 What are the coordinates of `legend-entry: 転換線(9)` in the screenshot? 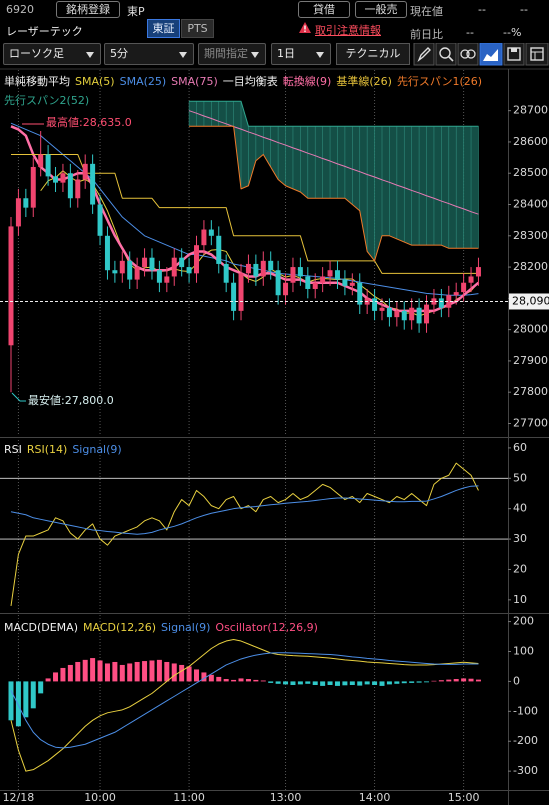 It's located at (307, 81).